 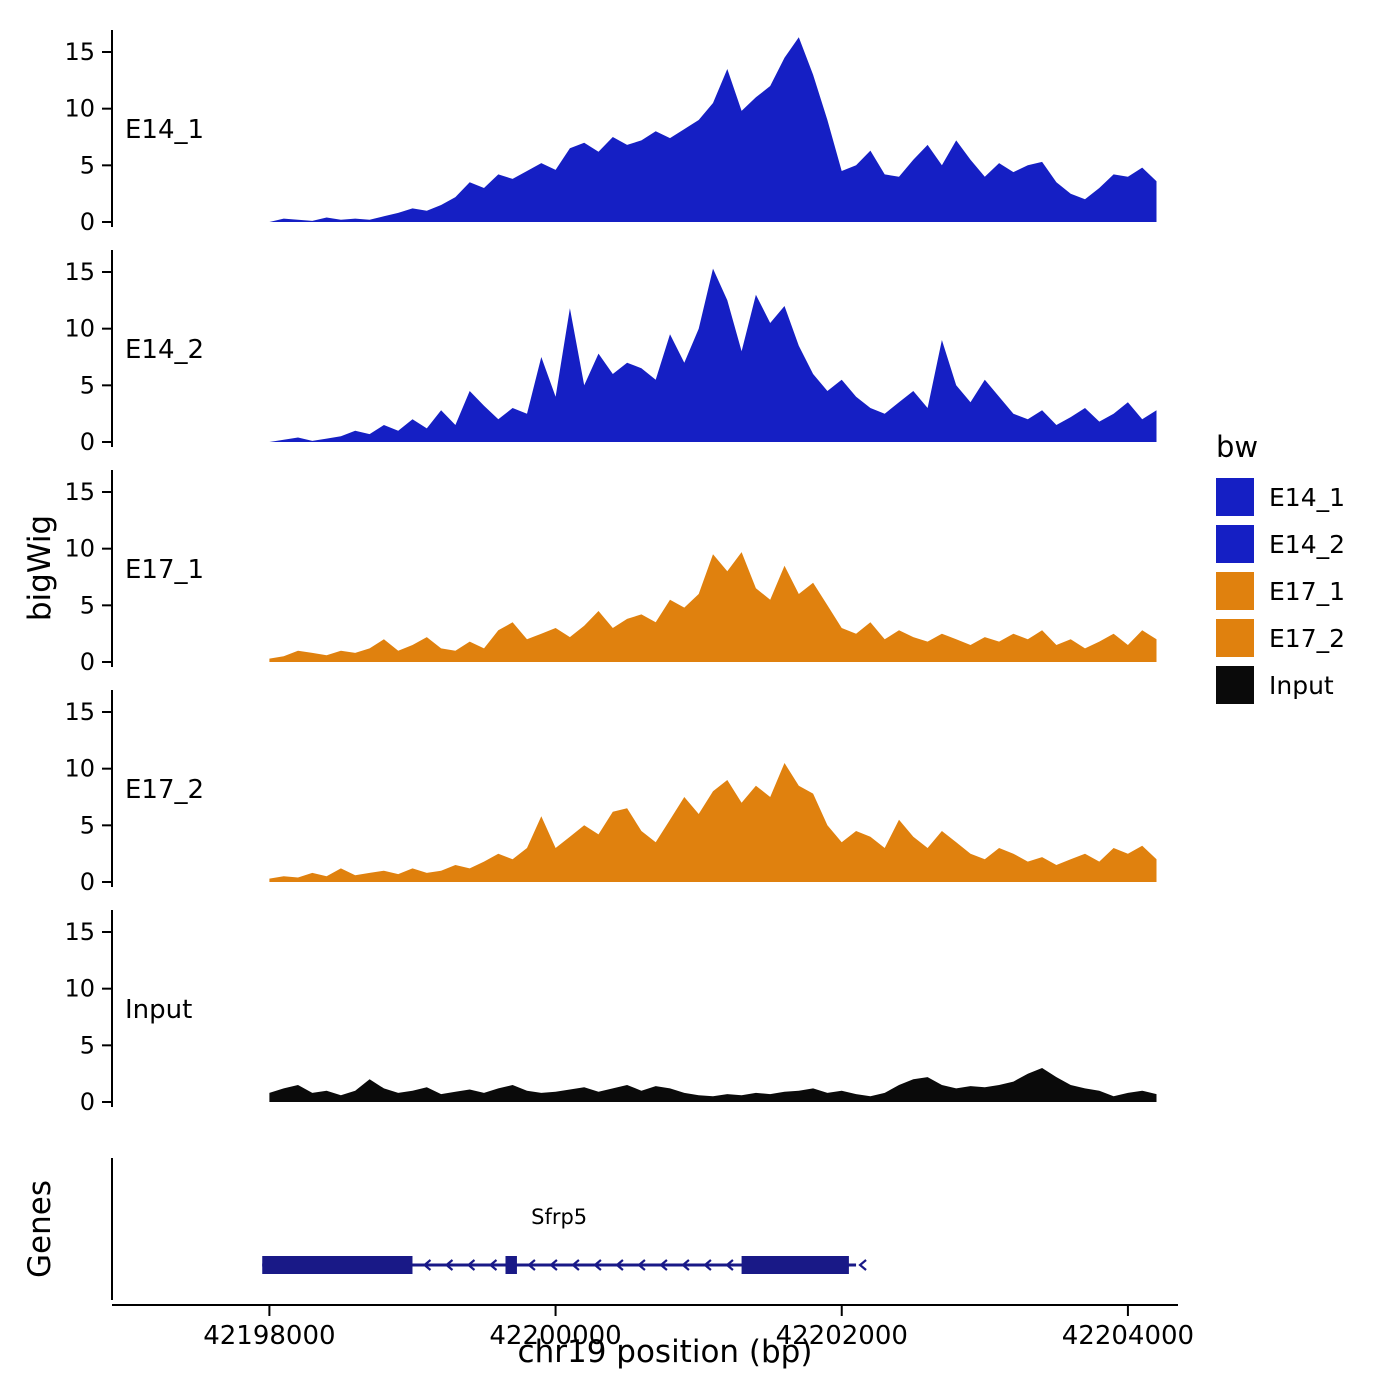 I want to click on legend-key-label: E17_1, so click(x=1307, y=591).